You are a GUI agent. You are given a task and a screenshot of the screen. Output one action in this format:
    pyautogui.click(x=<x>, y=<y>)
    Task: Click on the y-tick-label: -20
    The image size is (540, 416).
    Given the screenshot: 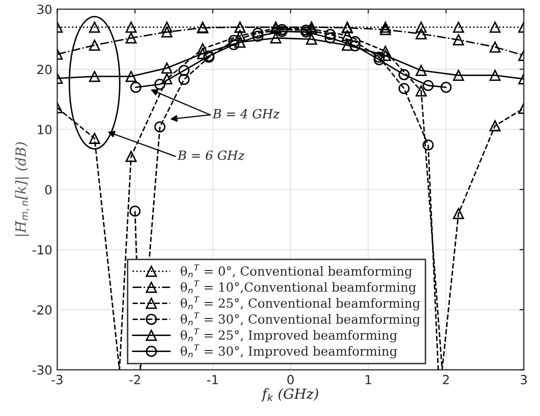 What is the action you would take?
    pyautogui.click(x=42, y=310)
    